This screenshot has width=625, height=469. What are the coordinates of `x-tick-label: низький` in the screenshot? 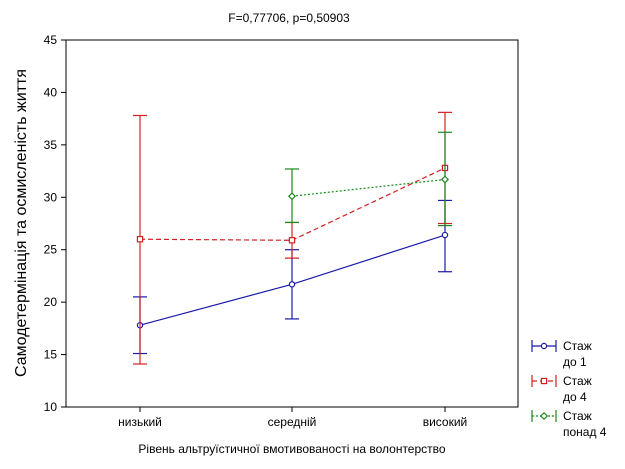 It's located at (140, 422).